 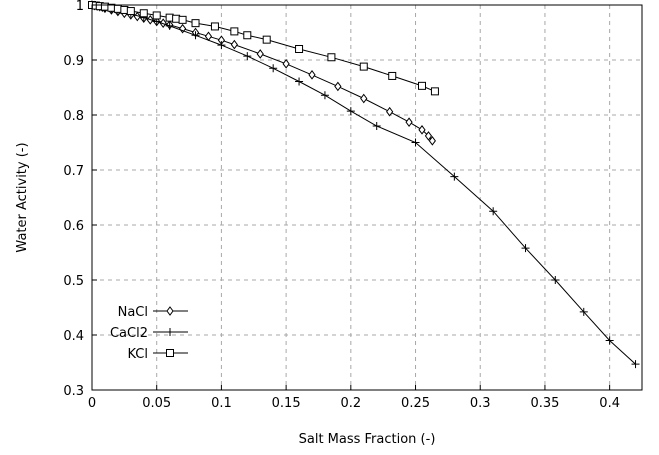 I want to click on x-tick-label: 0.25, so click(x=415, y=403).